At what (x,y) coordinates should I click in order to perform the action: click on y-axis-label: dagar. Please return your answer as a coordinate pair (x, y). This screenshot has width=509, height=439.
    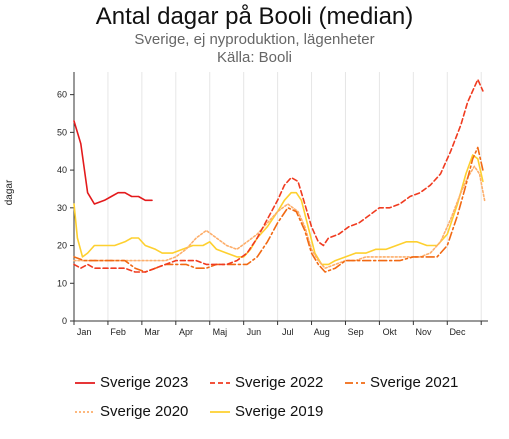
    Looking at the image, I should click on (9, 192).